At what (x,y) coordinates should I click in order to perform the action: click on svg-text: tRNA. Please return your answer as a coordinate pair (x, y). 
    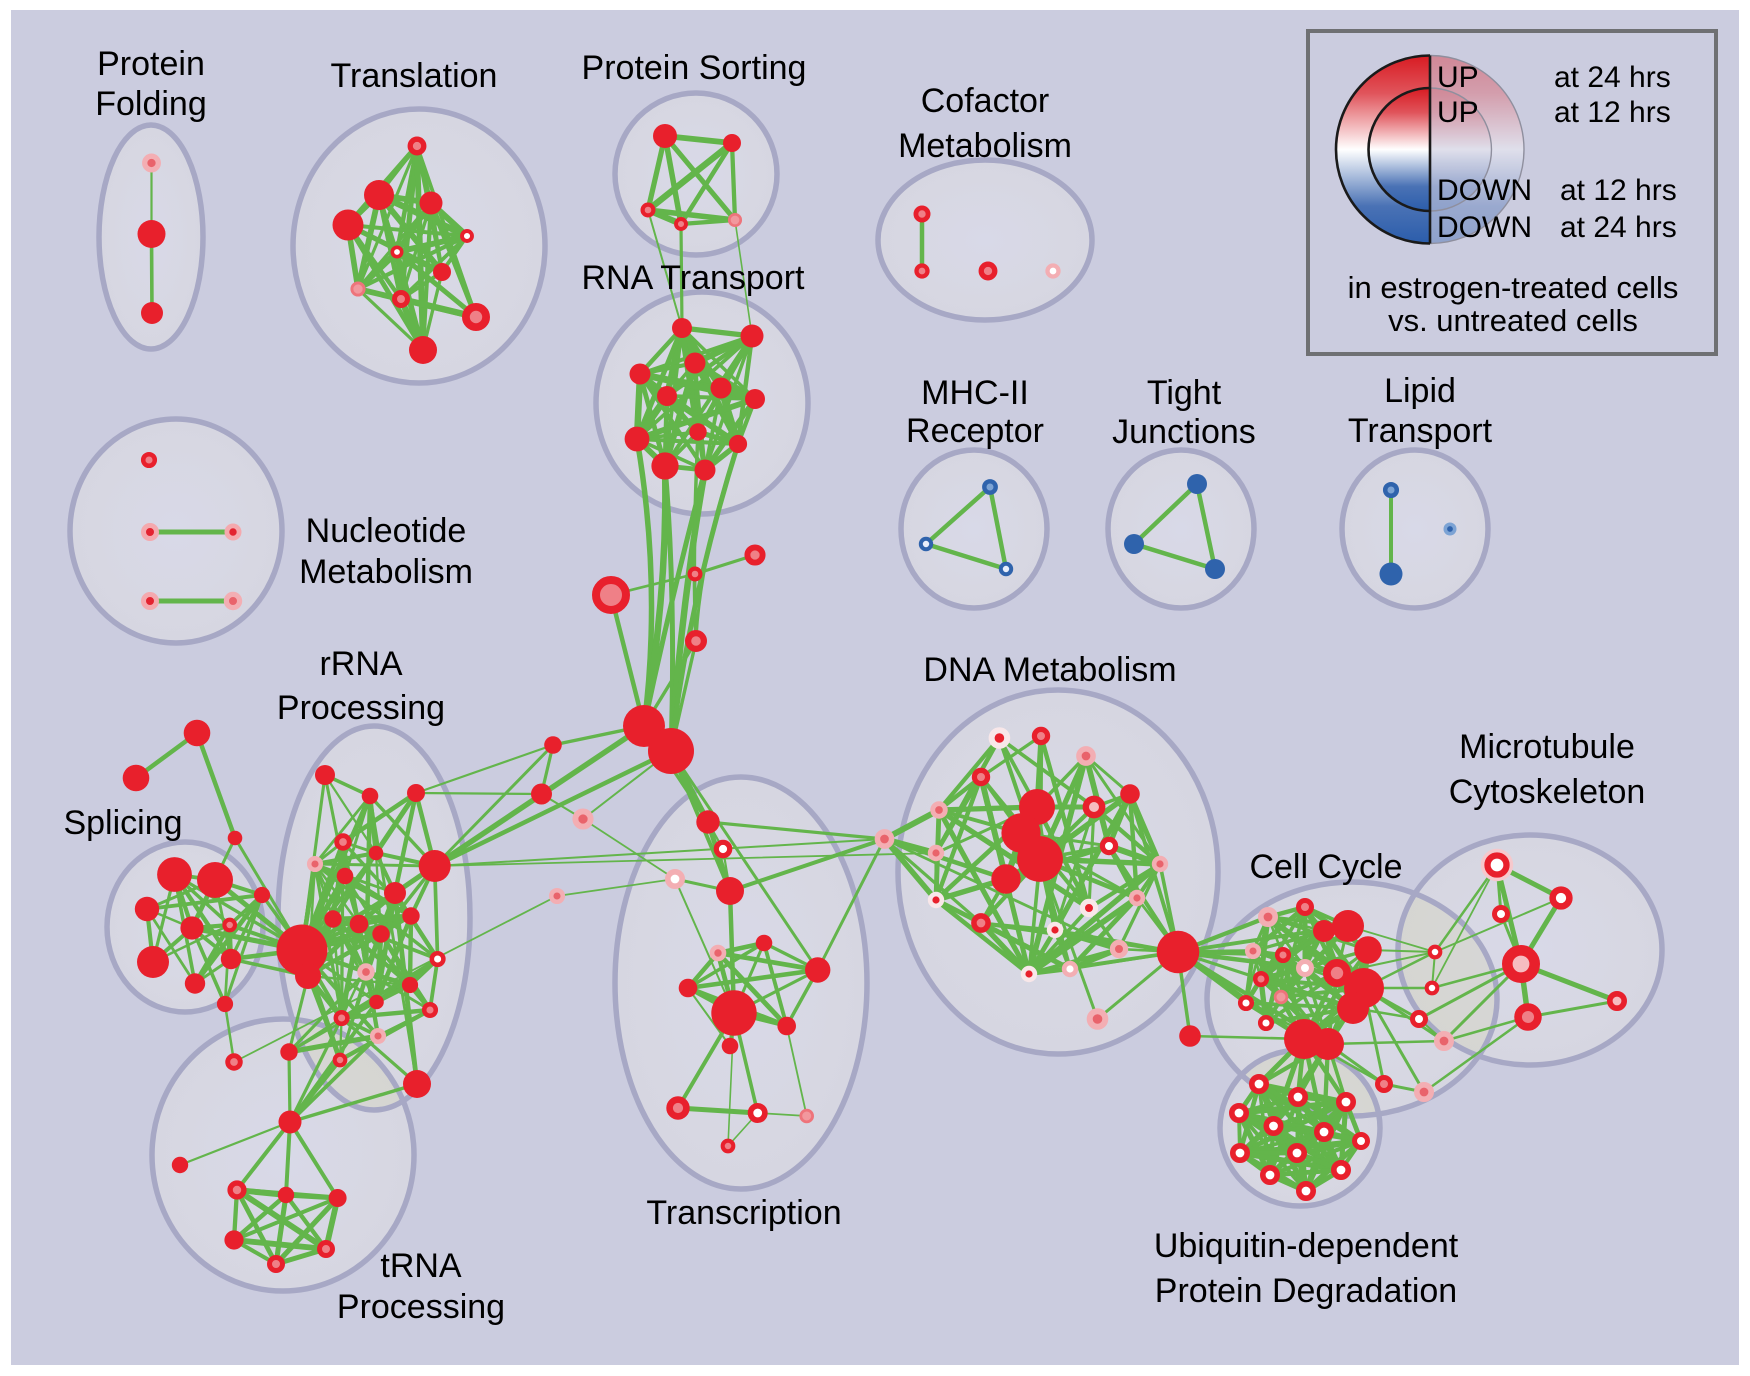
    Looking at the image, I should click on (421, 1266).